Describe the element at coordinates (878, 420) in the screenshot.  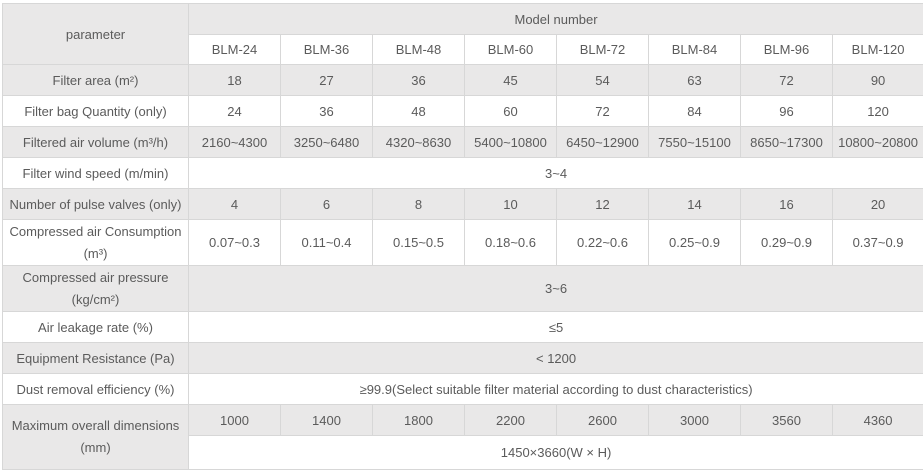
I see `max-dimensions-value: 4360` at that location.